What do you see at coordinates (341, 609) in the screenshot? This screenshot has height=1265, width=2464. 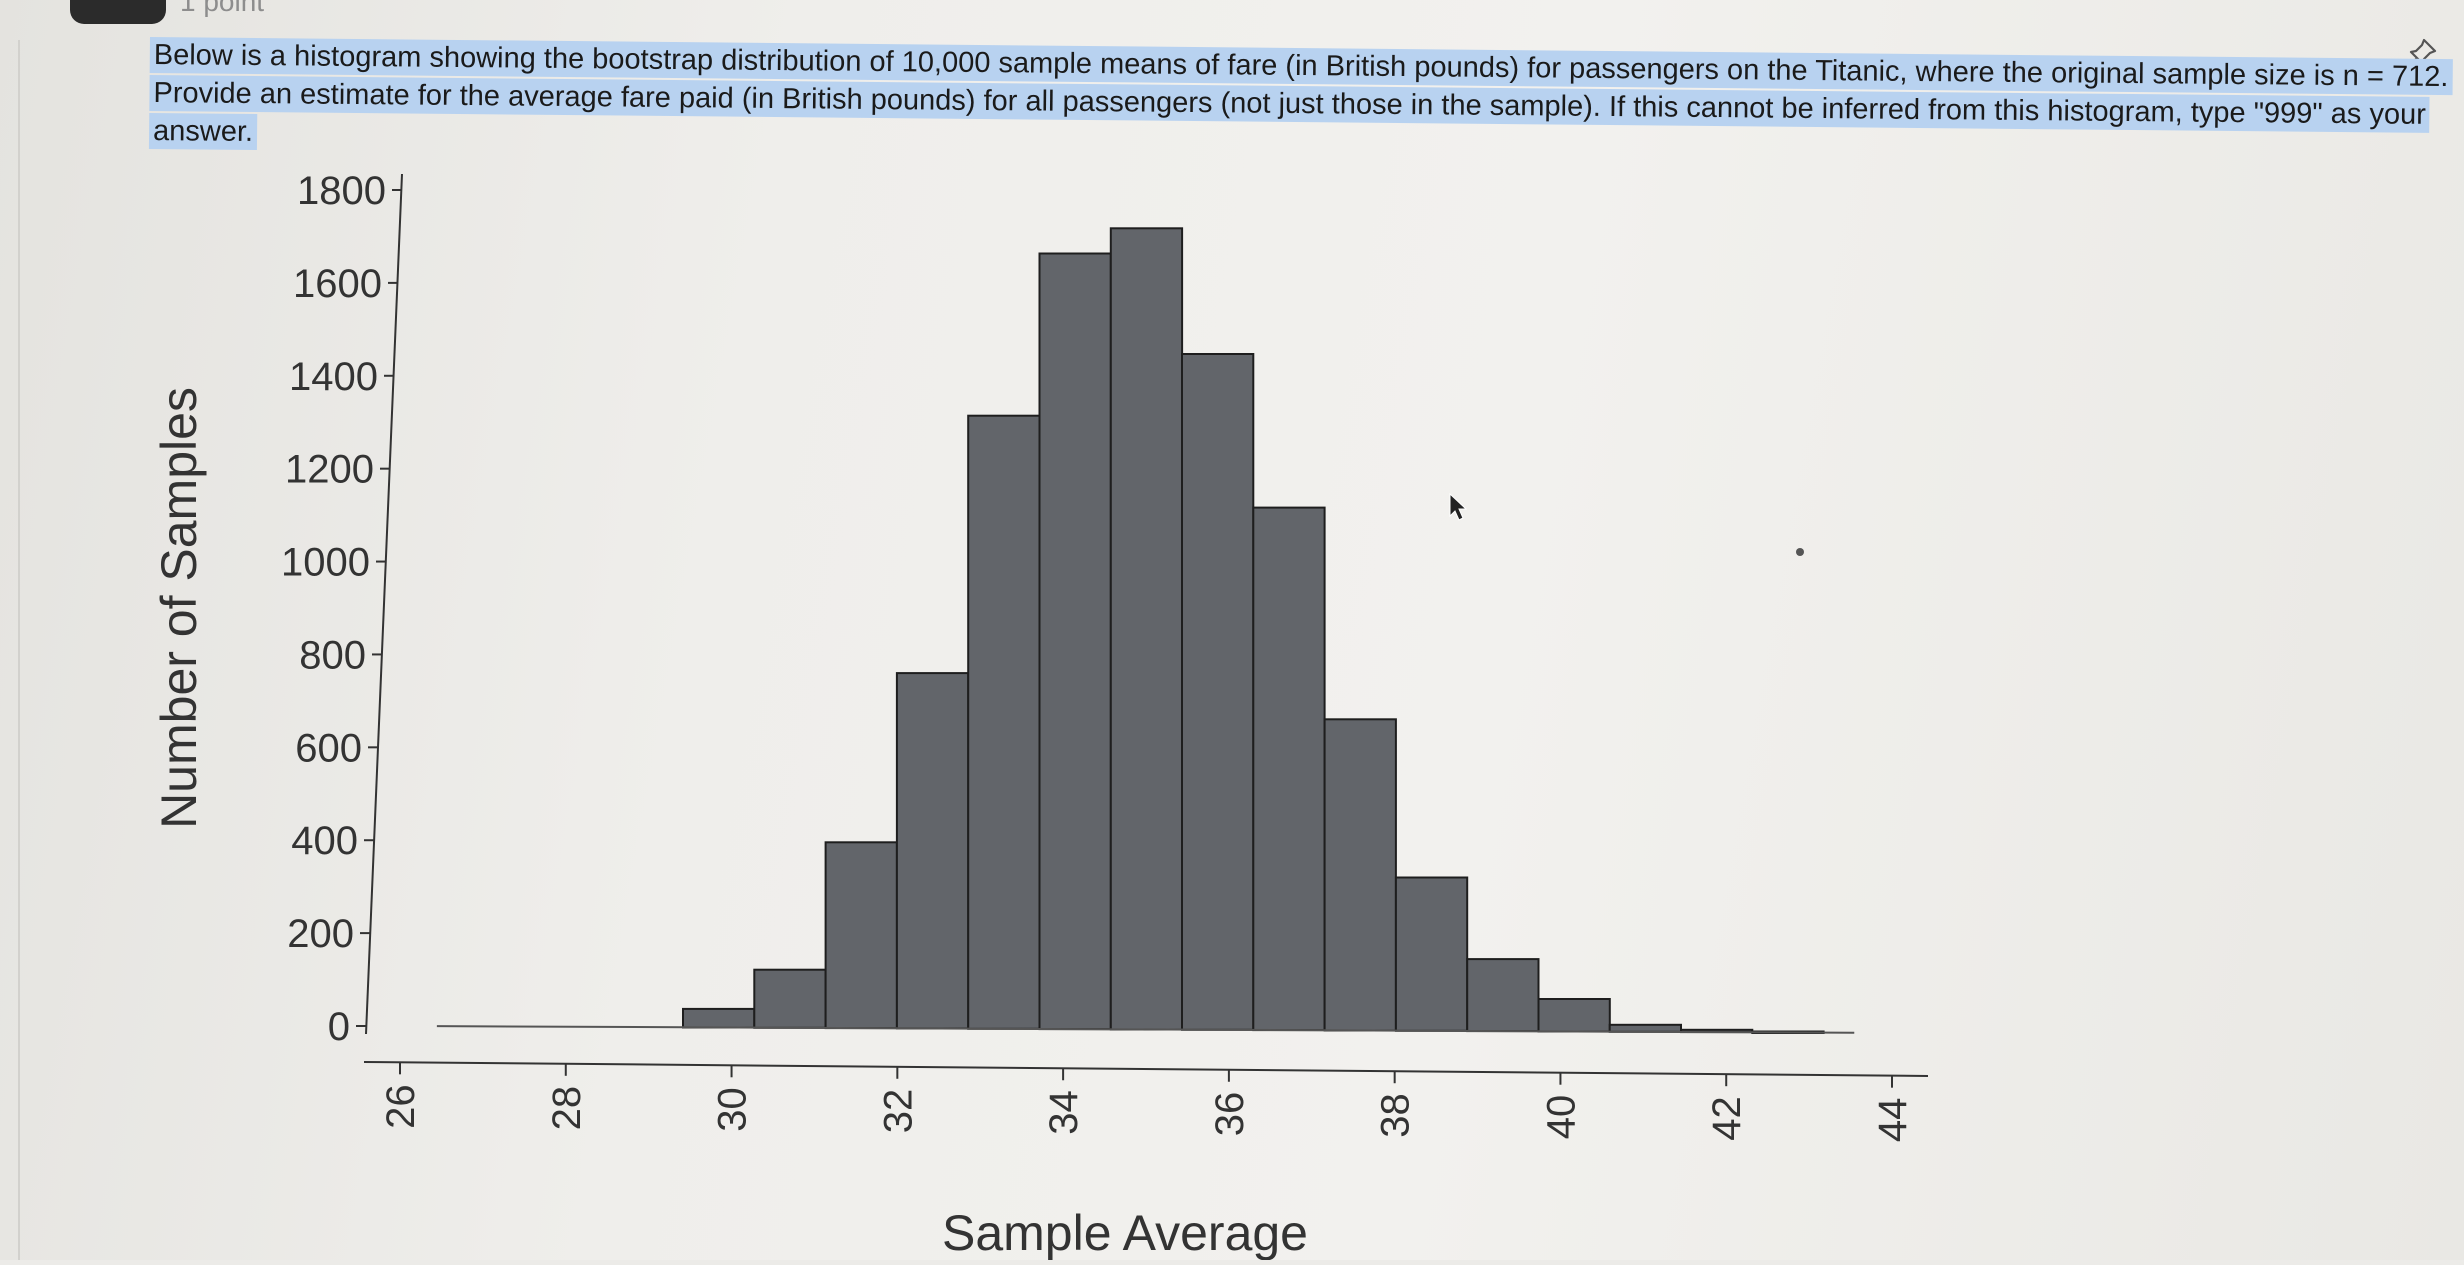 I see `y-ticks-layer: 0 200 400 600 800 1000 1200 1400 1600 1800` at bounding box center [341, 609].